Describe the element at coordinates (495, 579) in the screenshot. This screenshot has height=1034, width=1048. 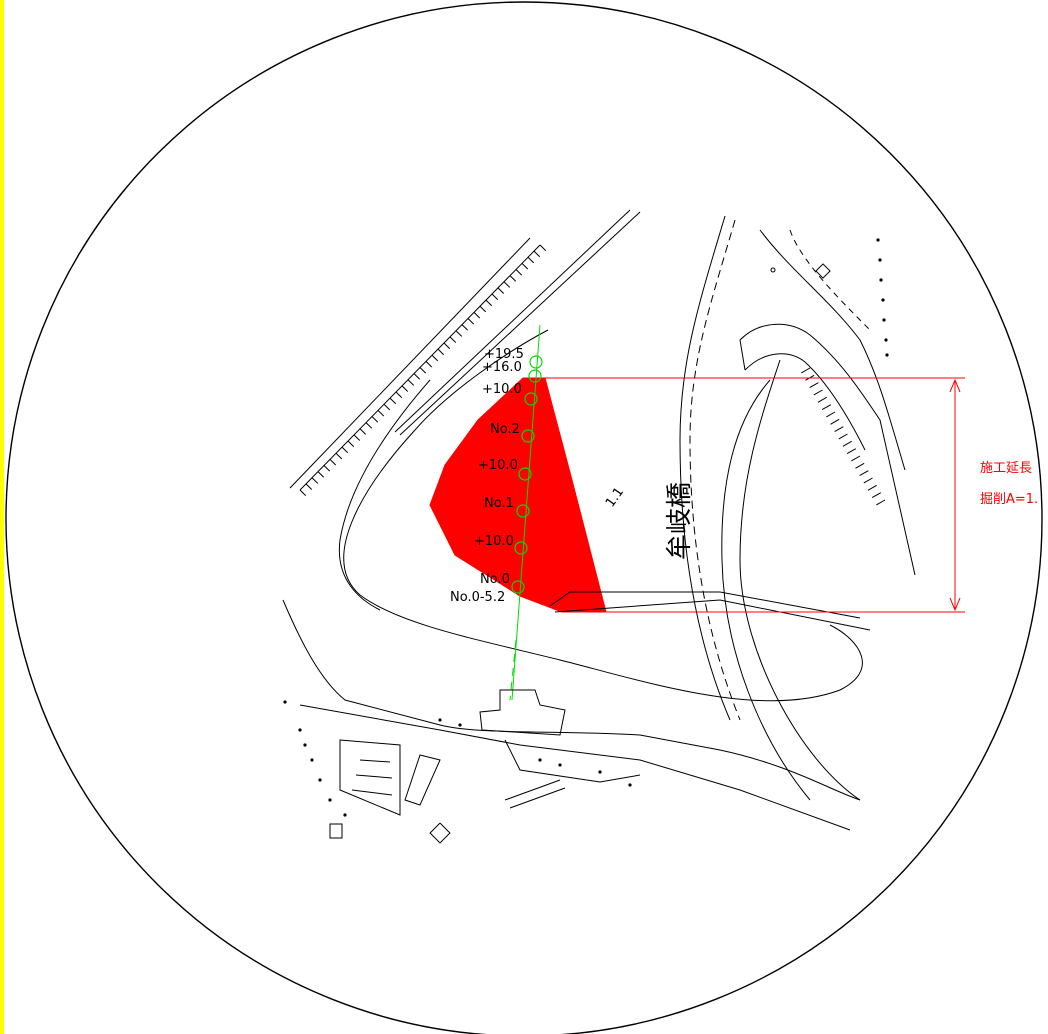
I see `station-label: No.0` at that location.